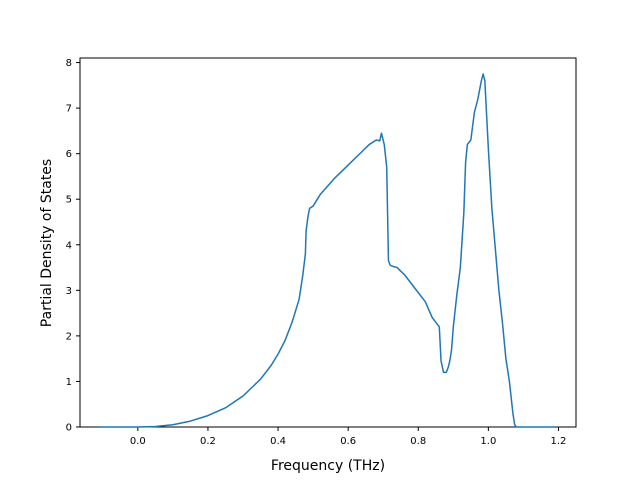 The height and width of the screenshot is (480, 640). Describe the element at coordinates (69, 428) in the screenshot. I see `y-tick-label: 0` at that location.